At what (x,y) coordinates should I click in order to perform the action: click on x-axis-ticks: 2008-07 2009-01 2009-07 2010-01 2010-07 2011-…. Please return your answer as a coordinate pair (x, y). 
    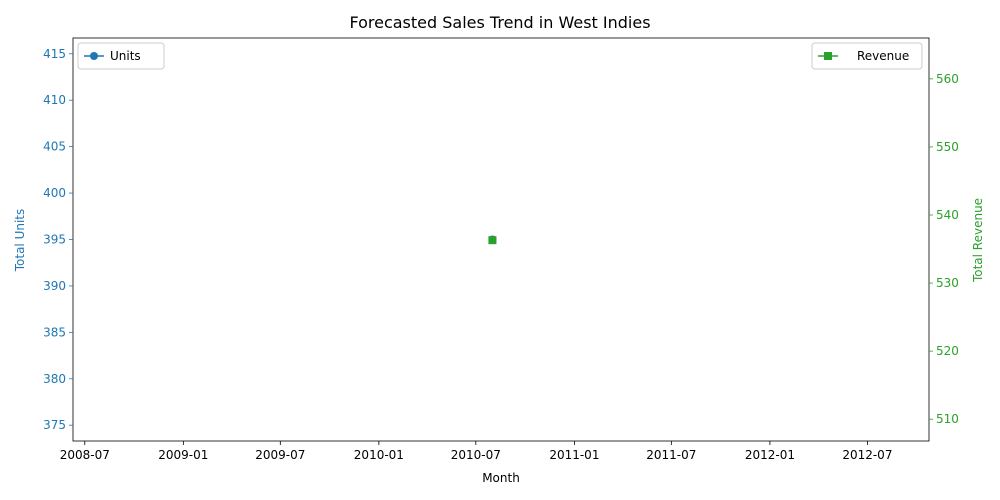
    Looking at the image, I should click on (476, 451).